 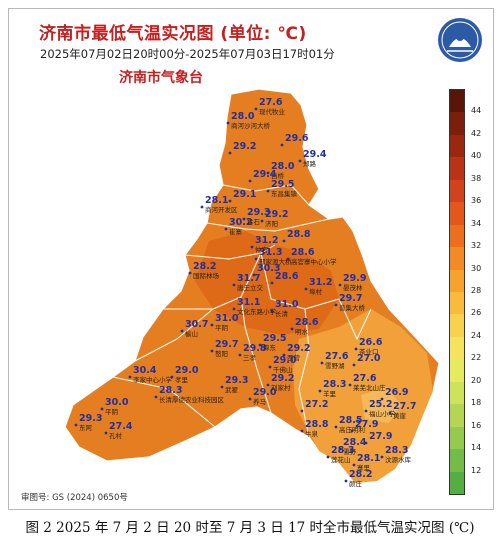 What do you see at coordinates (476, 268) in the screenshot?
I see `legend-tick-label: 30` at bounding box center [476, 268].